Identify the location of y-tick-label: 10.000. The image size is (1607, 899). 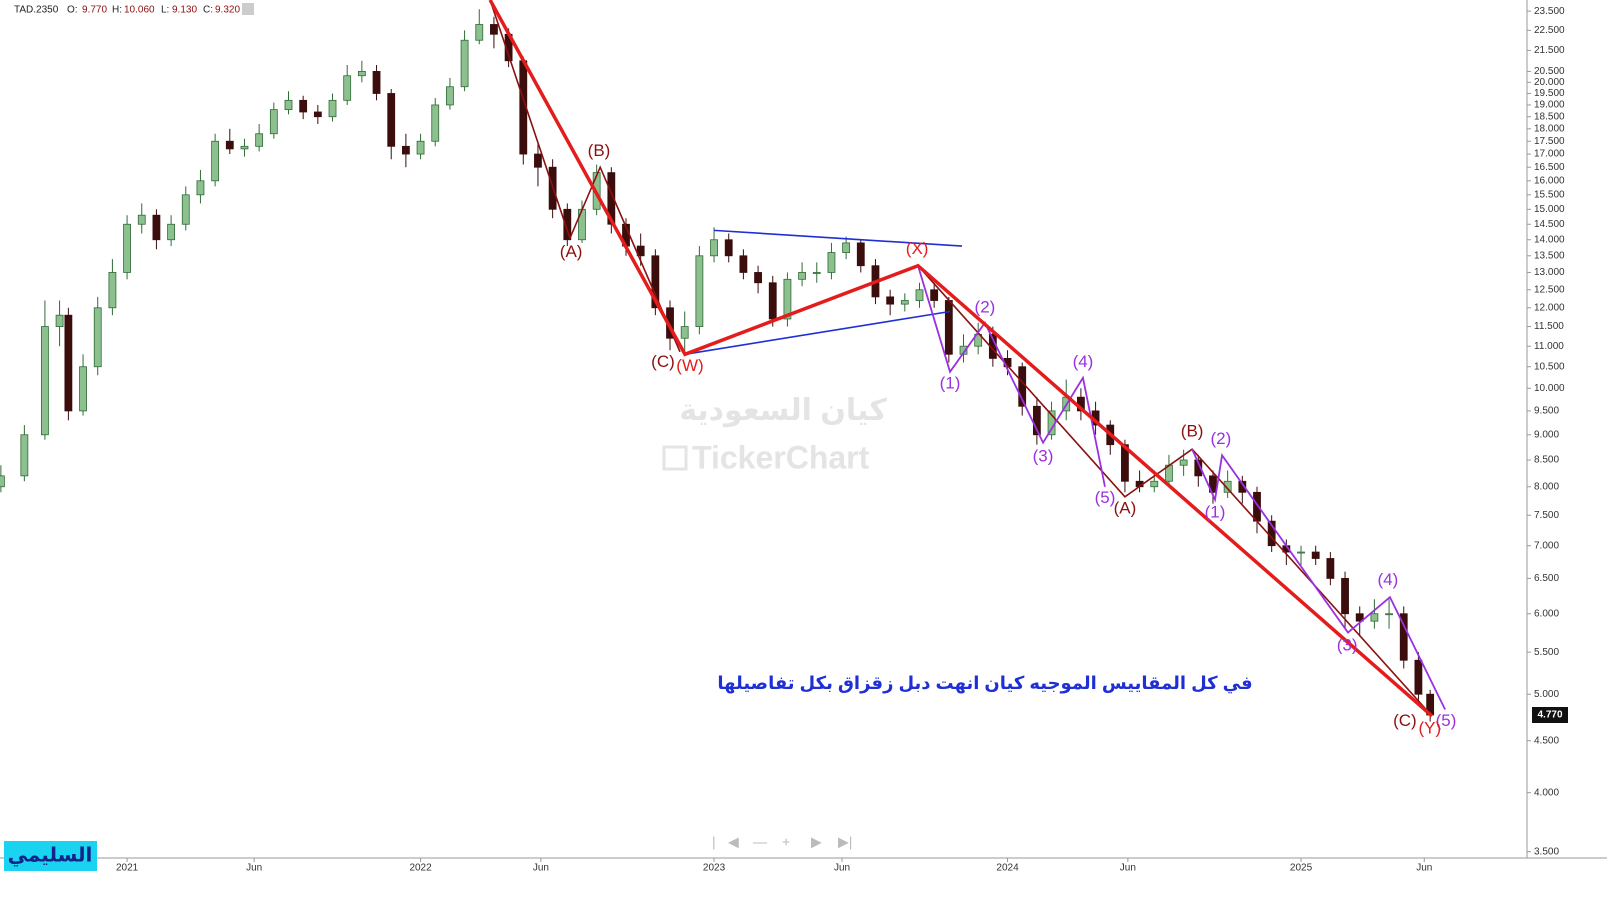
(1549, 388).